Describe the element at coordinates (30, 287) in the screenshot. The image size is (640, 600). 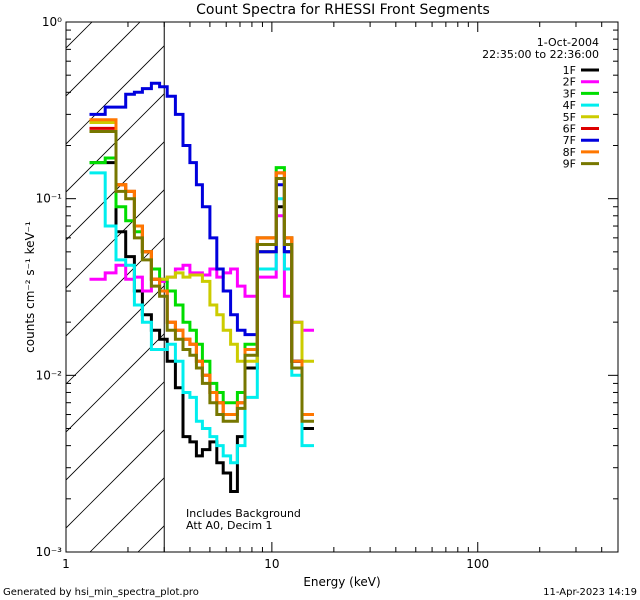
I see `y-axis-label: counts cm⁻² s⁻¹ keV⁻¹` at that location.